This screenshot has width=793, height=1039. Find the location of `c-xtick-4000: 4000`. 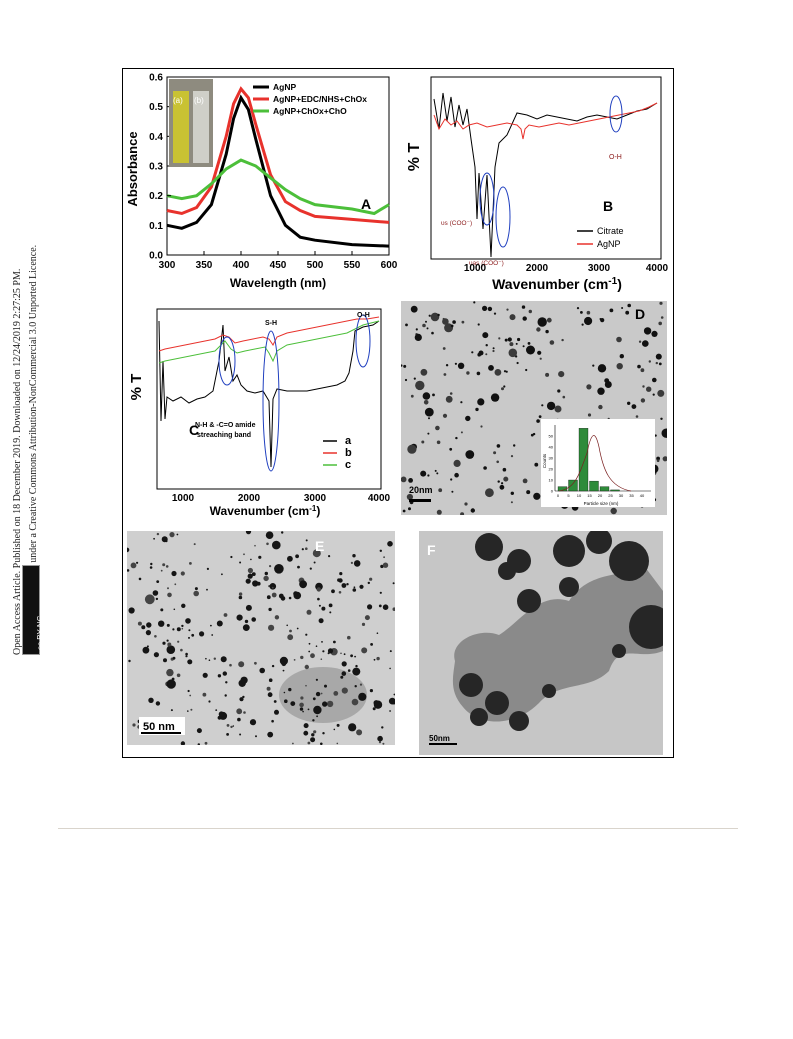

c-xtick-4000: 4000 is located at coordinates (379, 498).